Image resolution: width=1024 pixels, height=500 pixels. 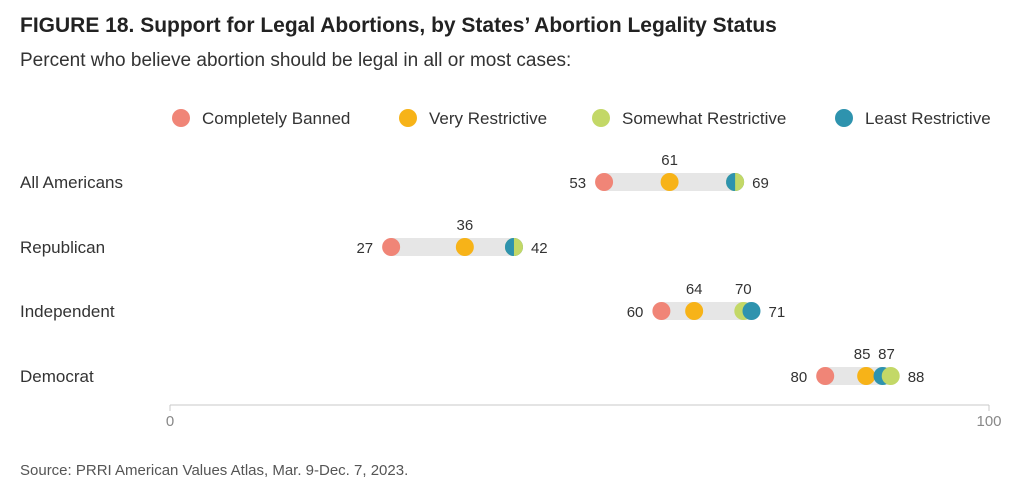 What do you see at coordinates (886, 354) in the screenshot?
I see `data-label-least-restrictive: 87` at bounding box center [886, 354].